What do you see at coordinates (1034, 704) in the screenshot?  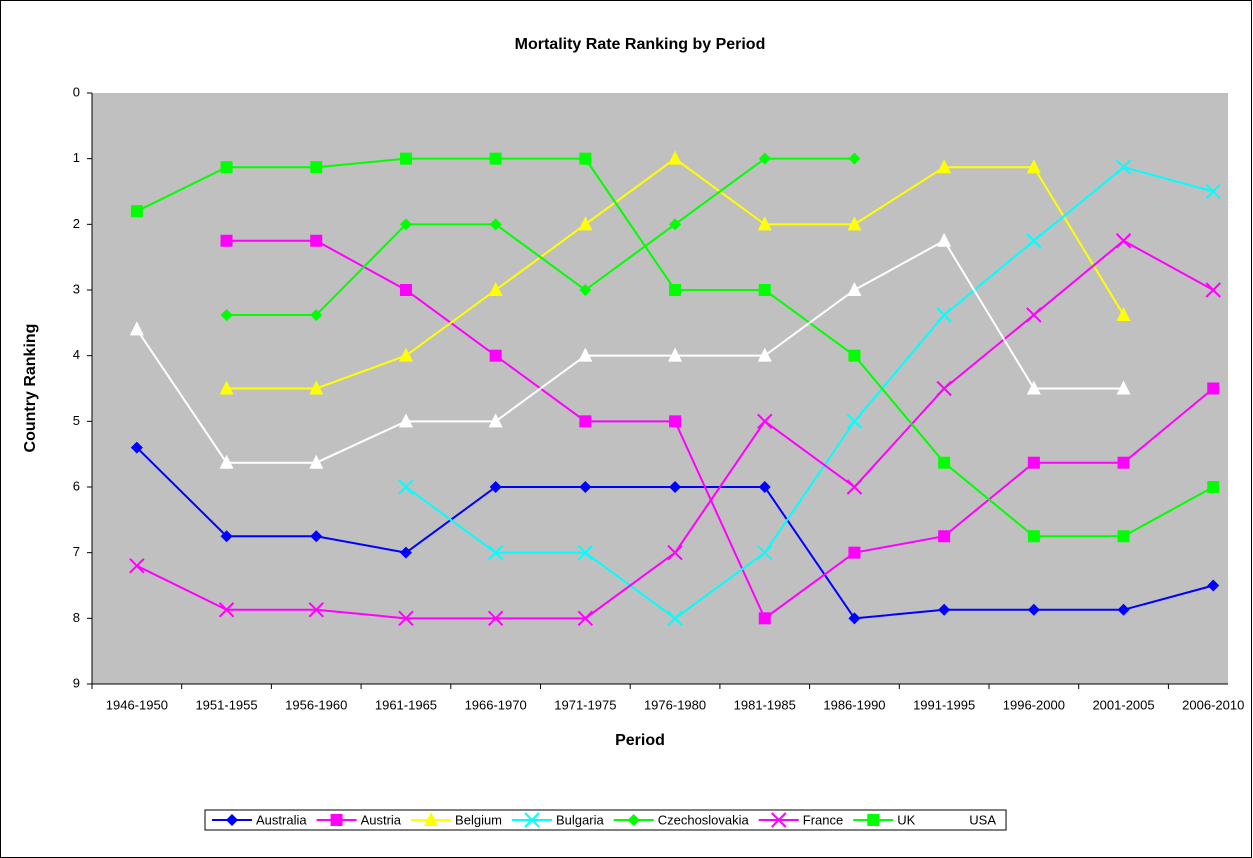 I see `x-tick-label: 1996-2000` at bounding box center [1034, 704].